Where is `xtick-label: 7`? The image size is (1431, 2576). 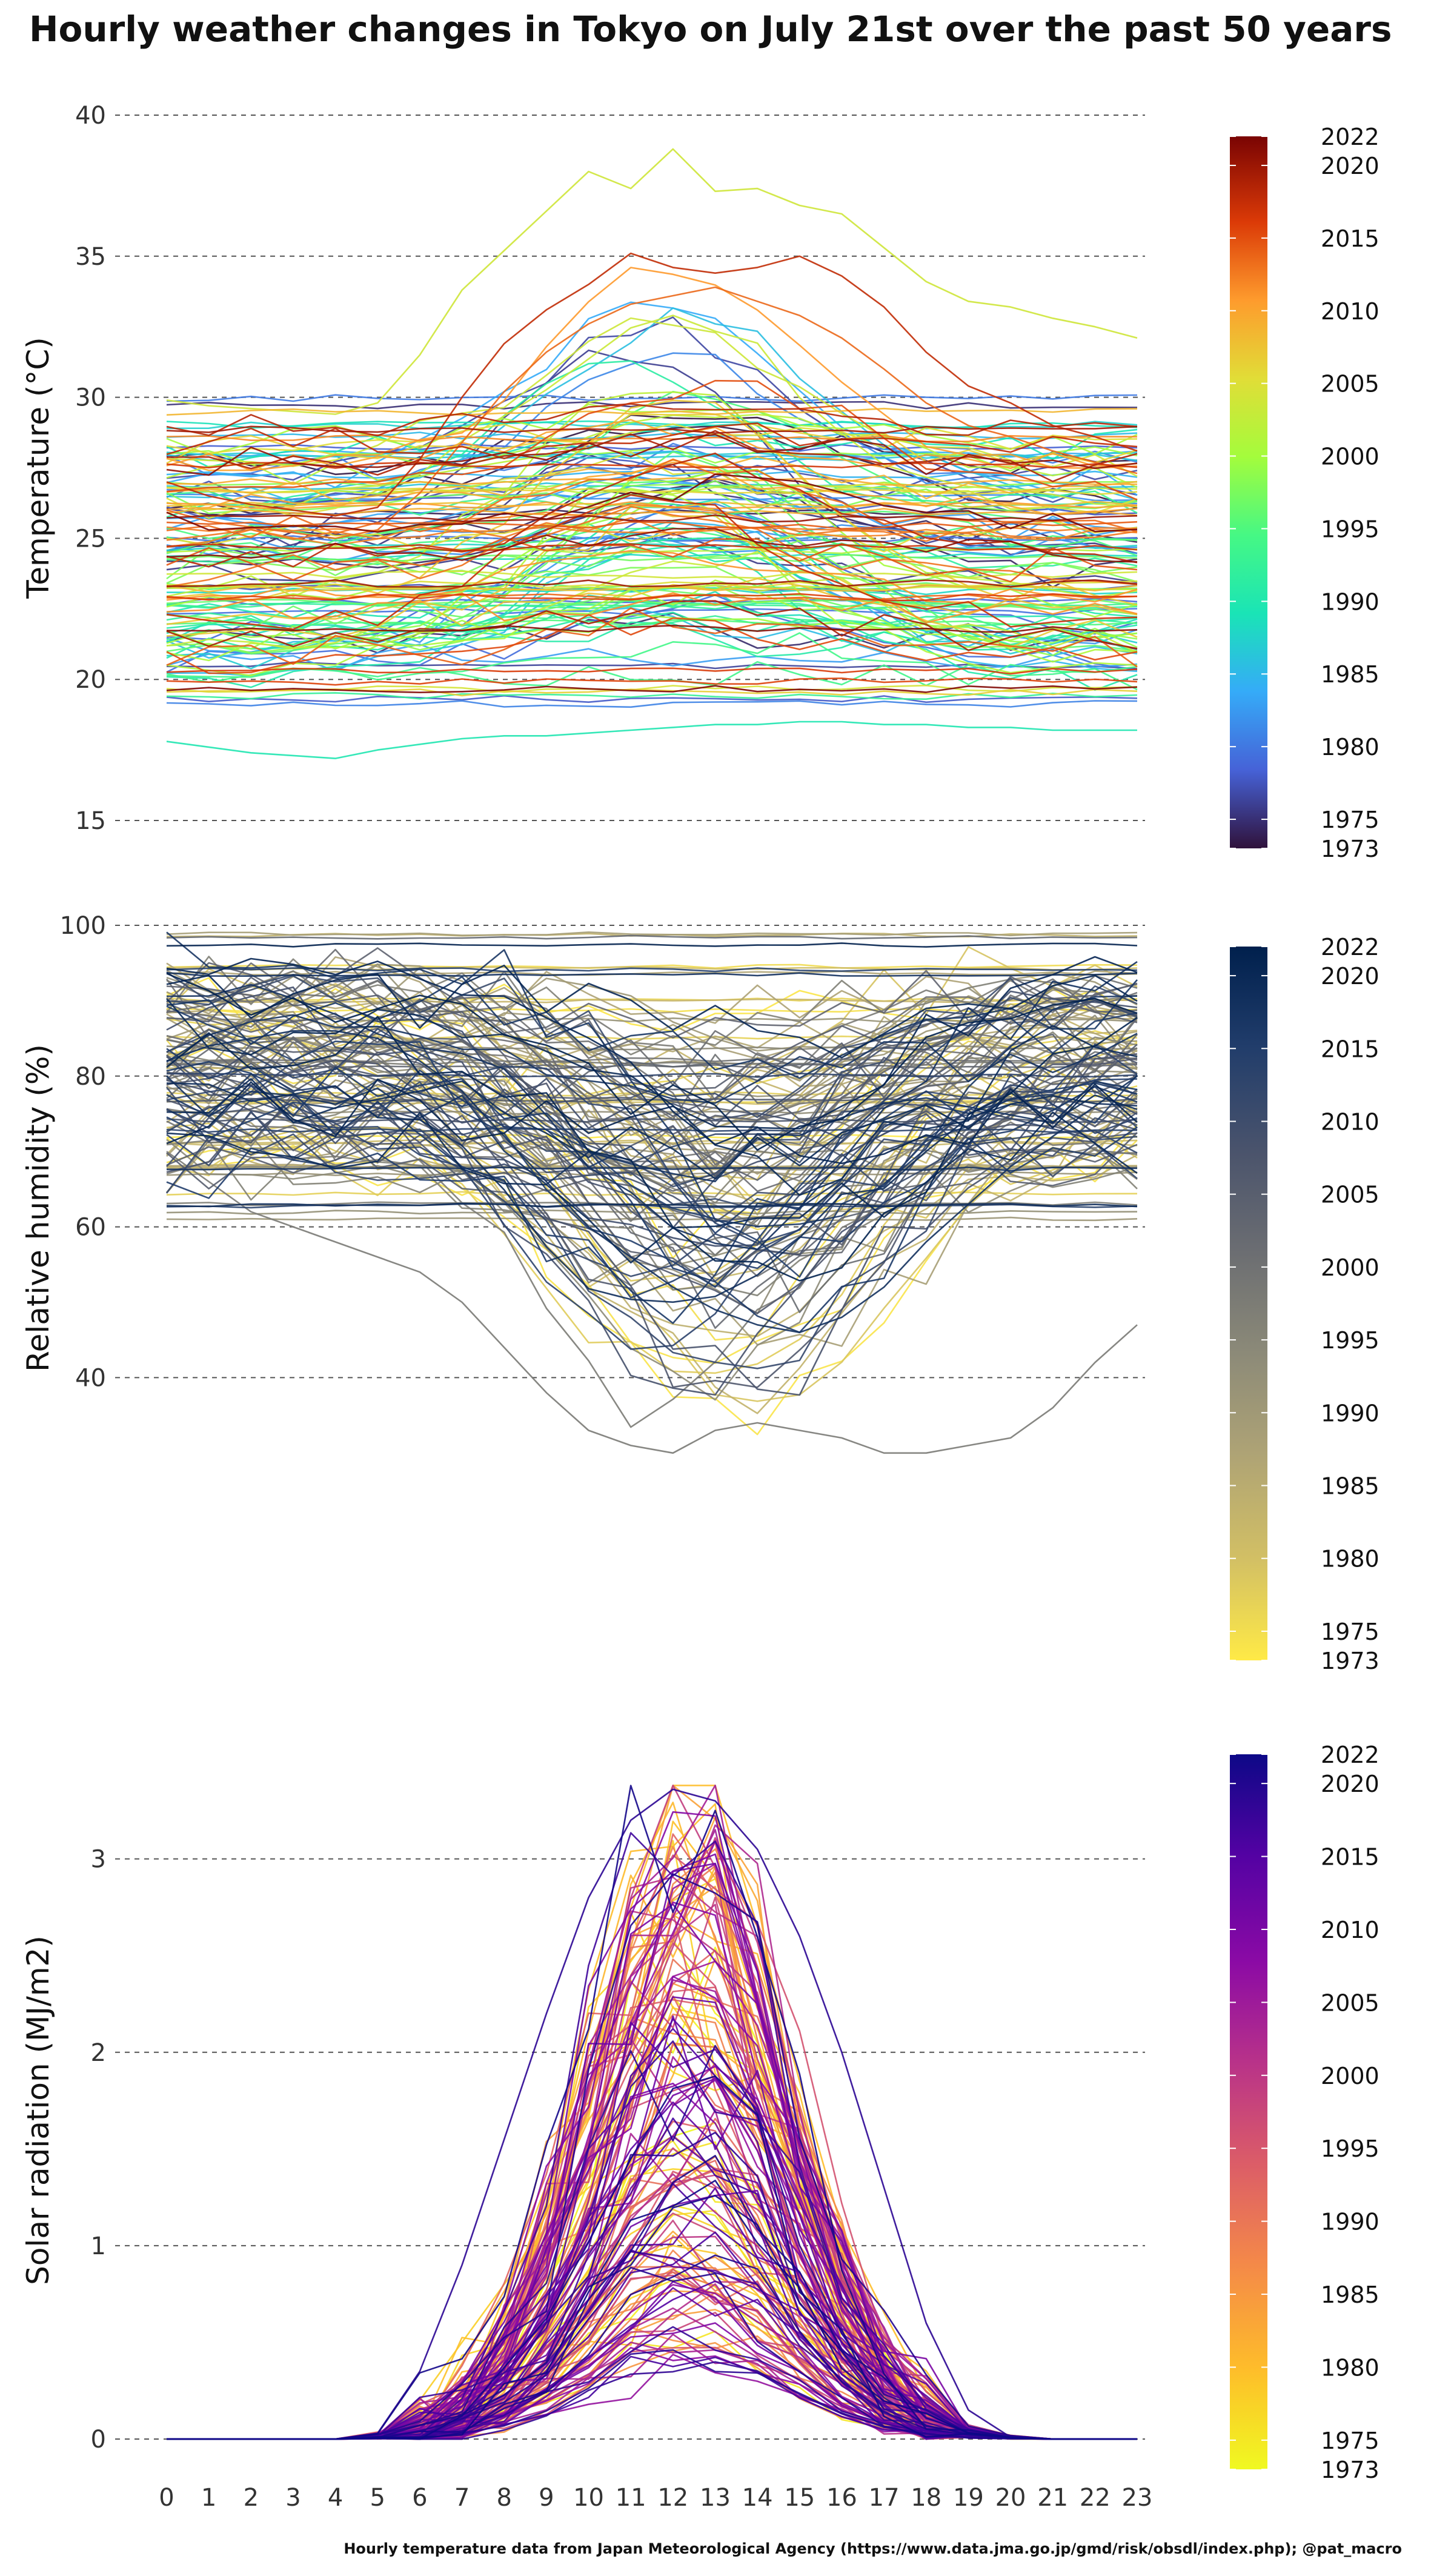 xtick-label: 7 is located at coordinates (462, 2498).